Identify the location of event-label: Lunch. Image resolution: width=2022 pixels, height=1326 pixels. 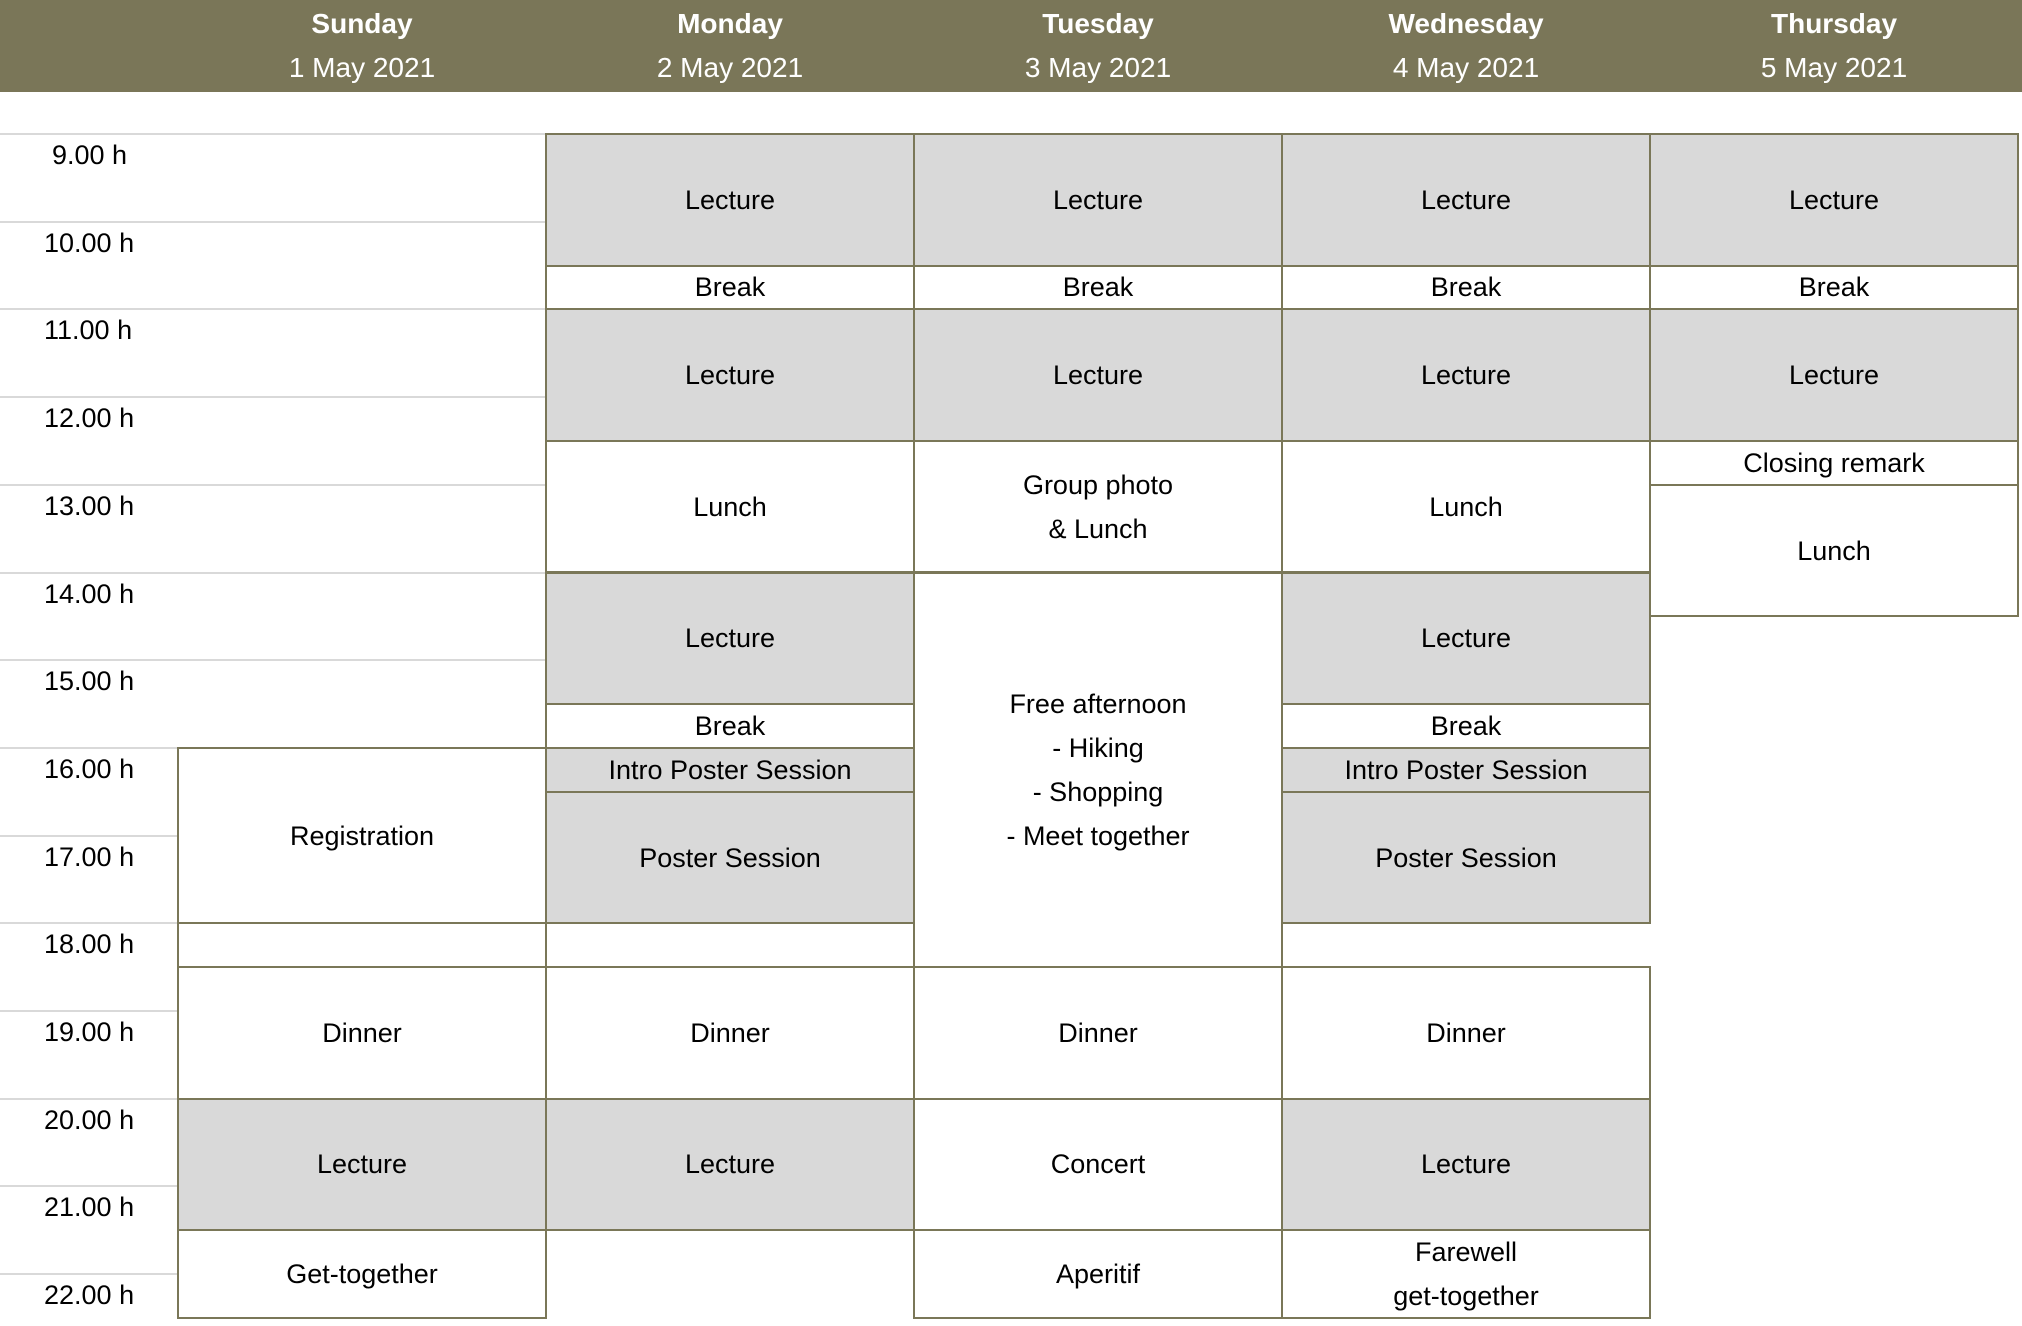
(730, 506).